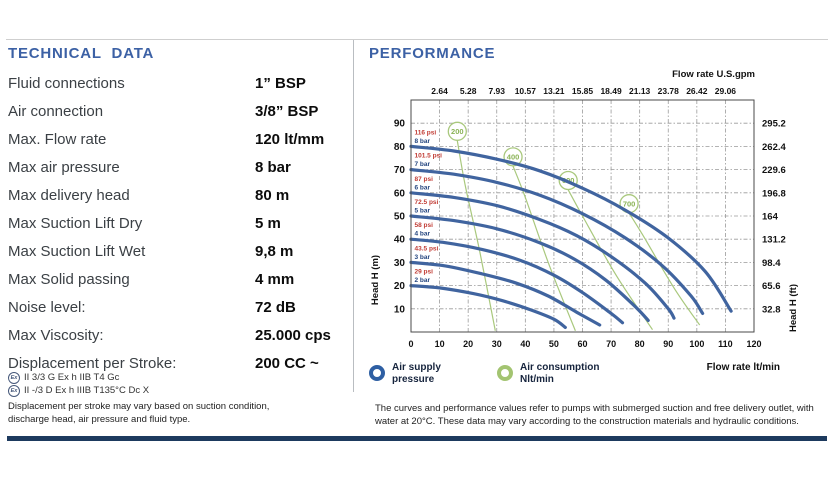 The height and width of the screenshot is (500, 833). Describe the element at coordinates (424, 272) in the screenshot. I see `psi-label: 29 psi` at that location.